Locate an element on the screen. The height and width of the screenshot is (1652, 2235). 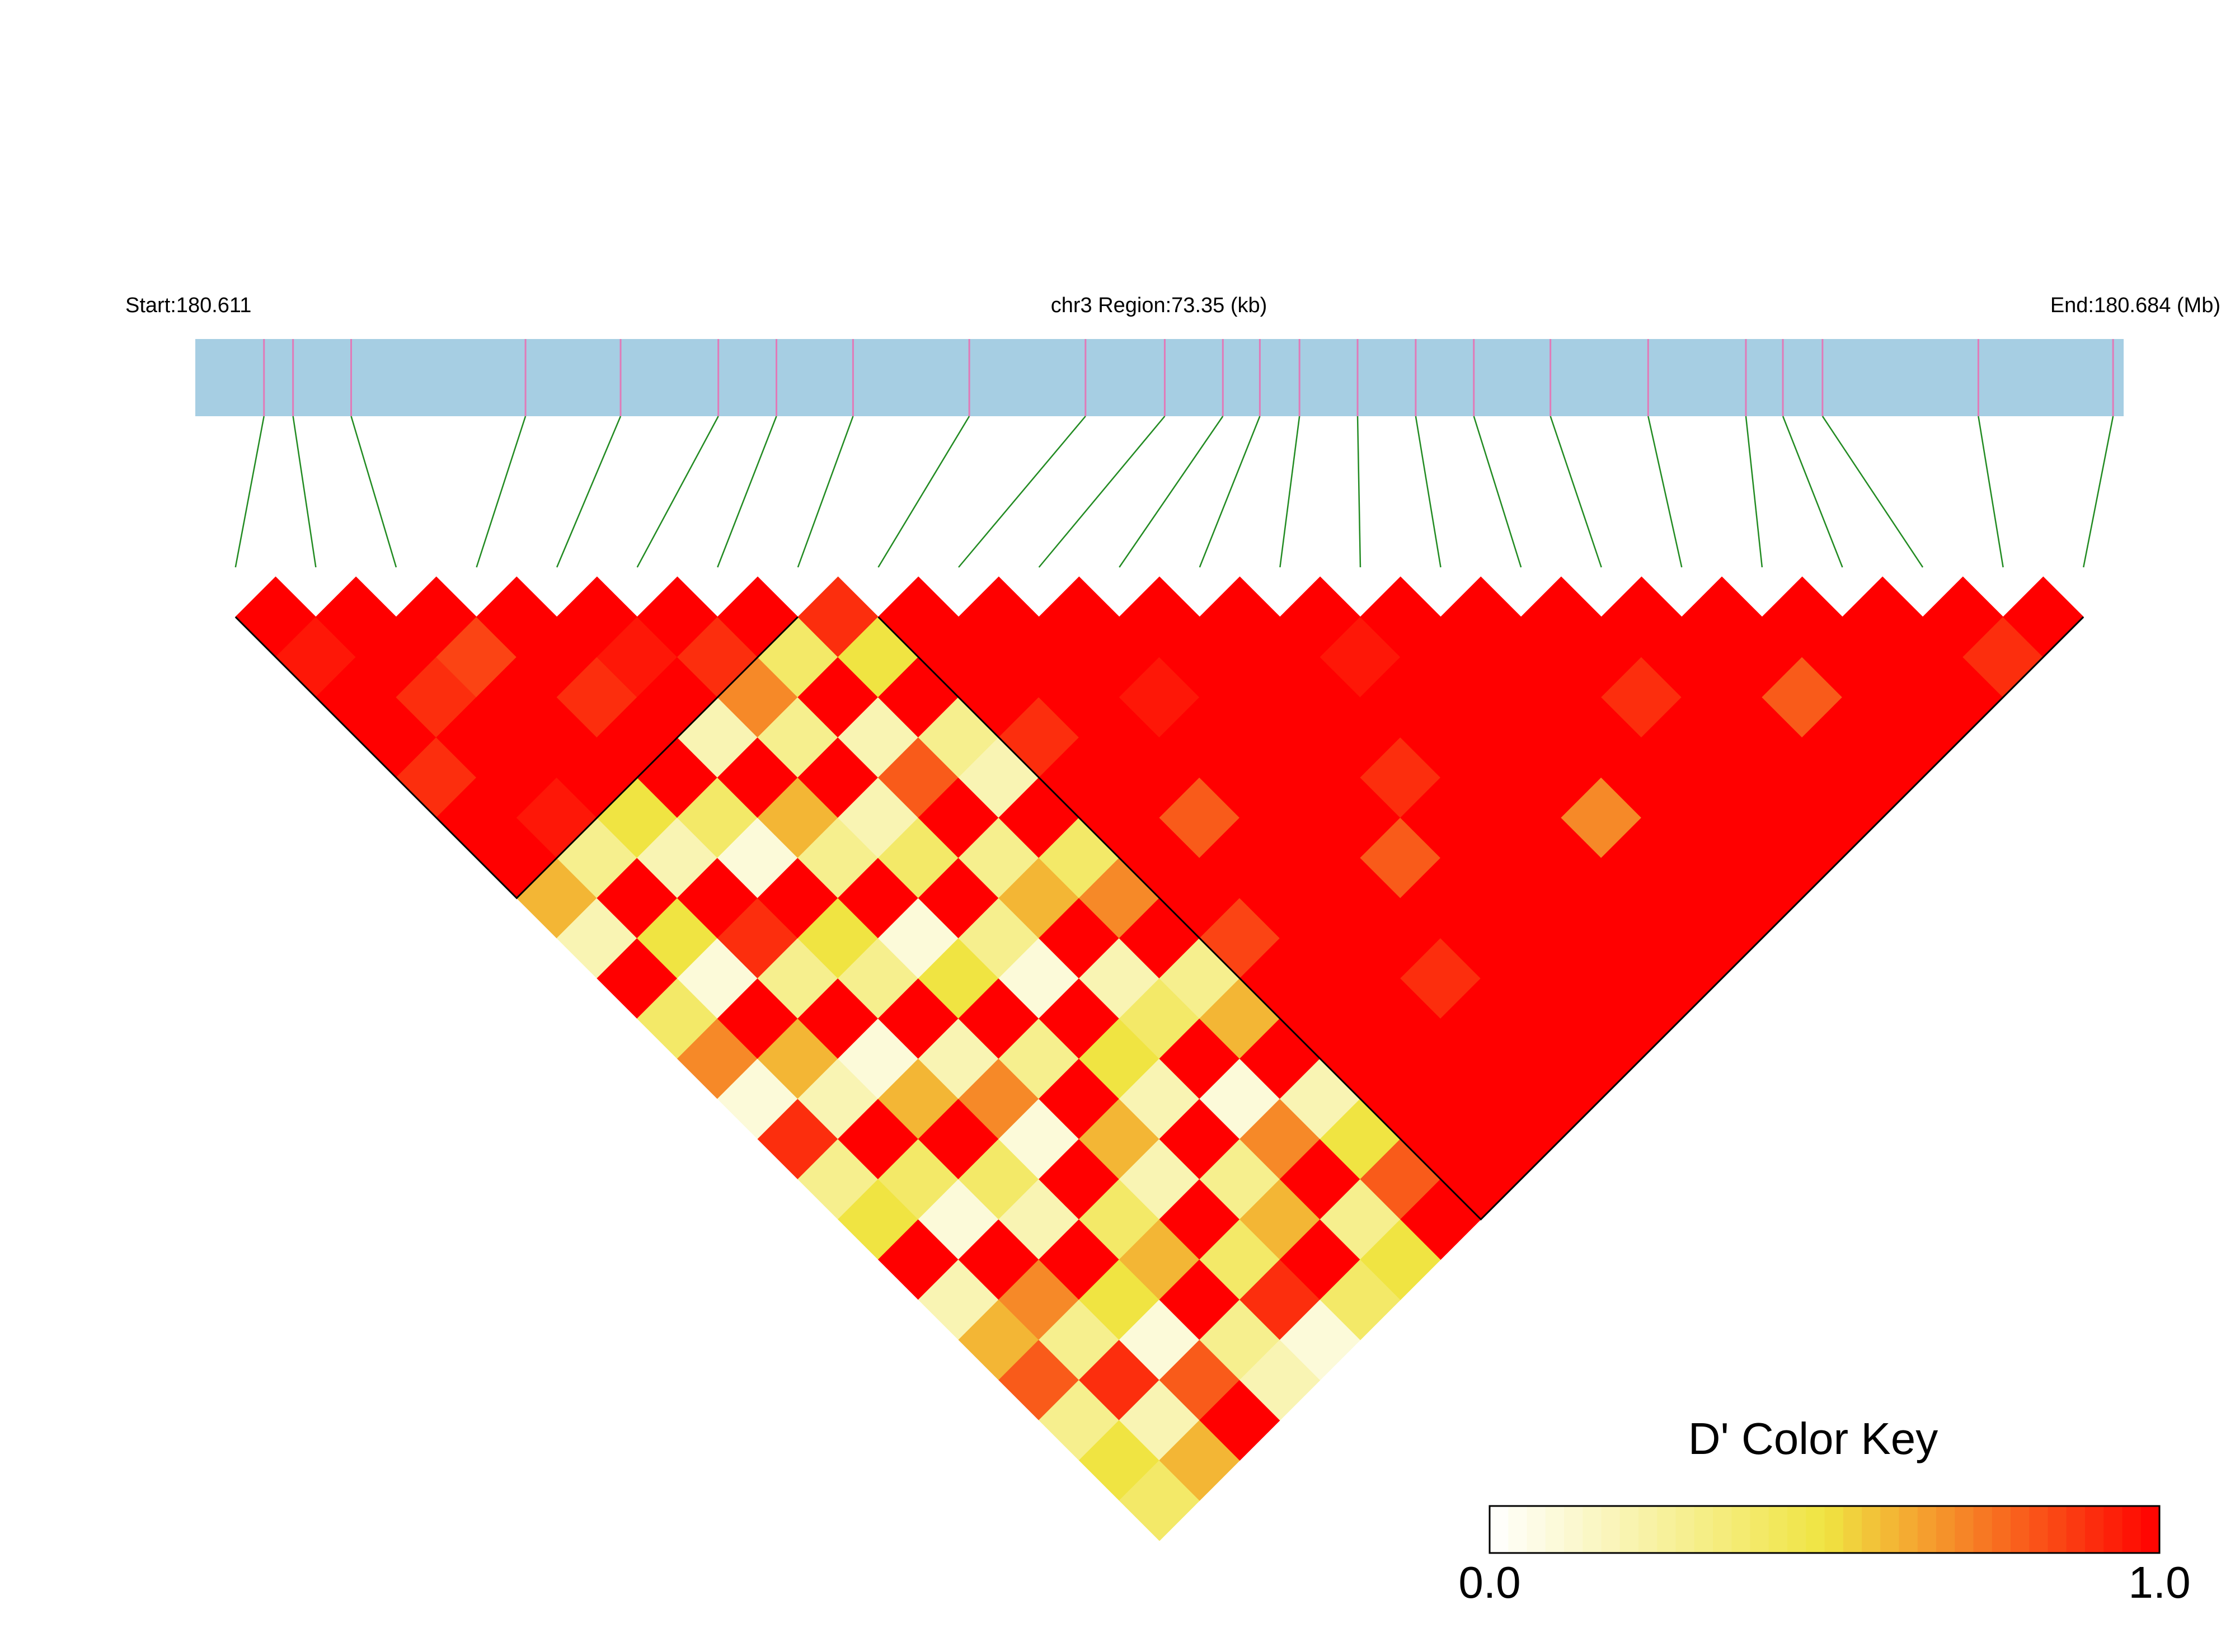
color-key-title: D' Color Key is located at coordinates (1813, 1438).